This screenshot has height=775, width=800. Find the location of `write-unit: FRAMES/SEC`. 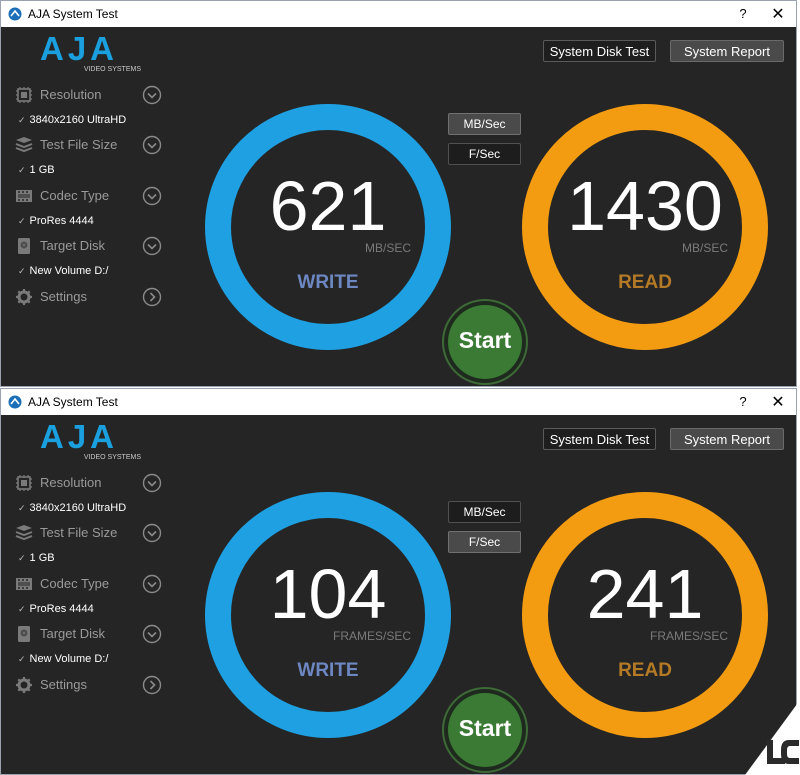

write-unit: FRAMES/SEC is located at coordinates (371, 636).